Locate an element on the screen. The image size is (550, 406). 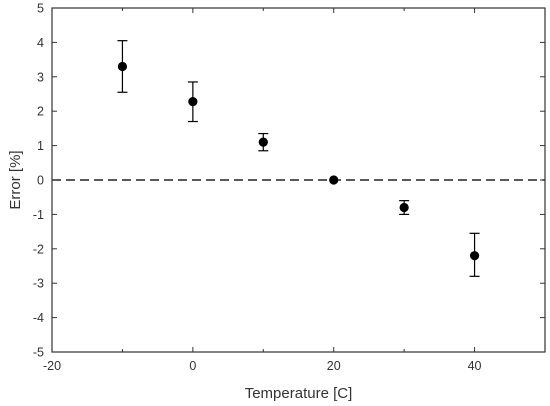
y-tick-label: -4 is located at coordinates (38, 318).